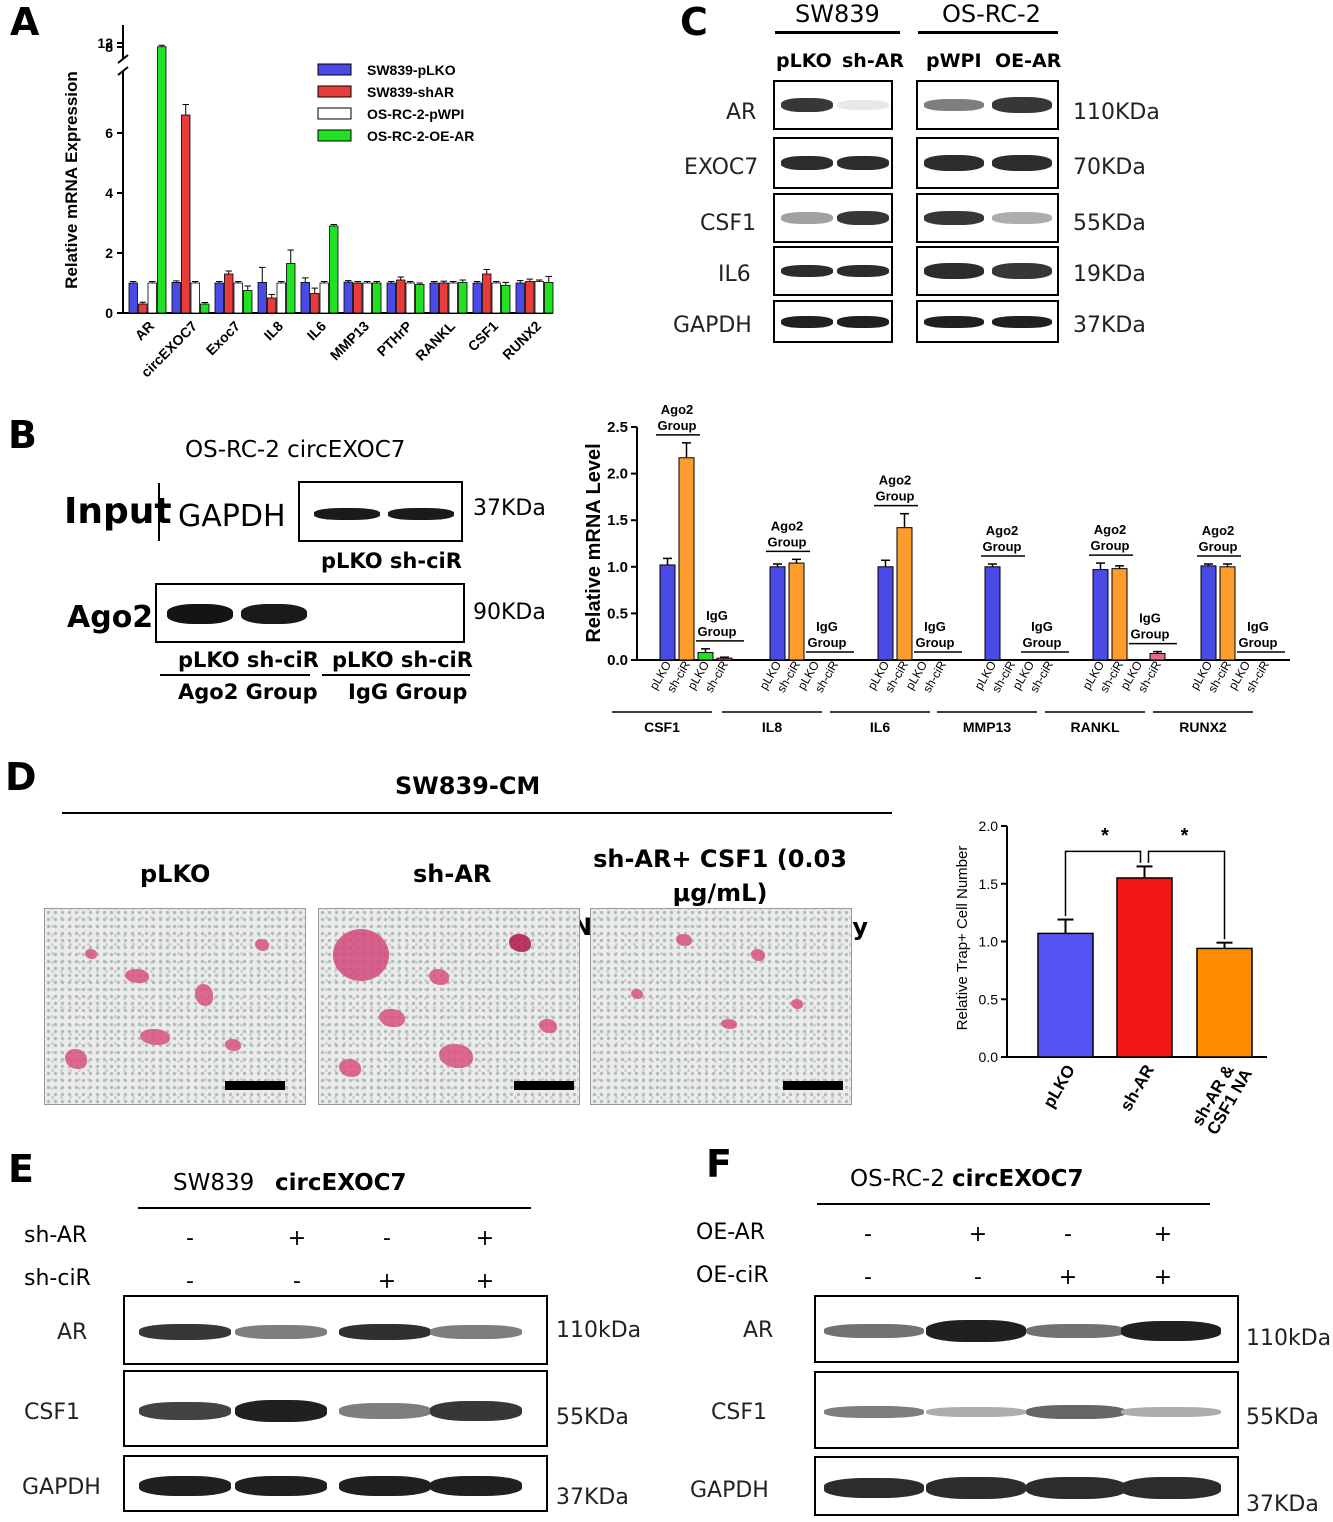  Describe the element at coordinates (617, 567) in the screenshot. I see `b-y-tick-label: 1.0` at that location.